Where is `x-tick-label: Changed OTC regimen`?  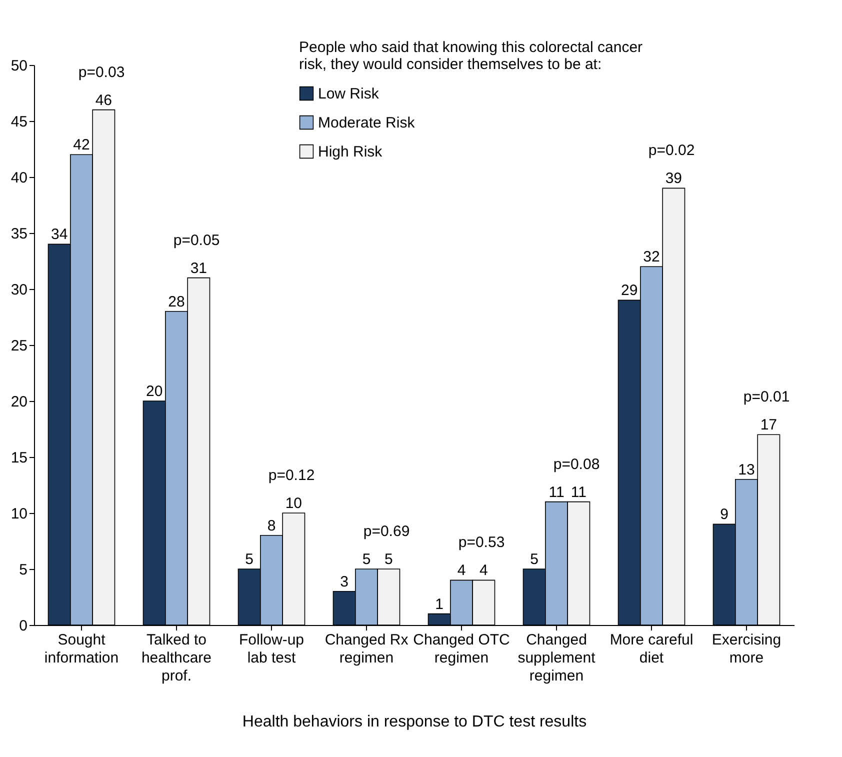 x-tick-label: Changed OTC regimen is located at coordinates (461, 649).